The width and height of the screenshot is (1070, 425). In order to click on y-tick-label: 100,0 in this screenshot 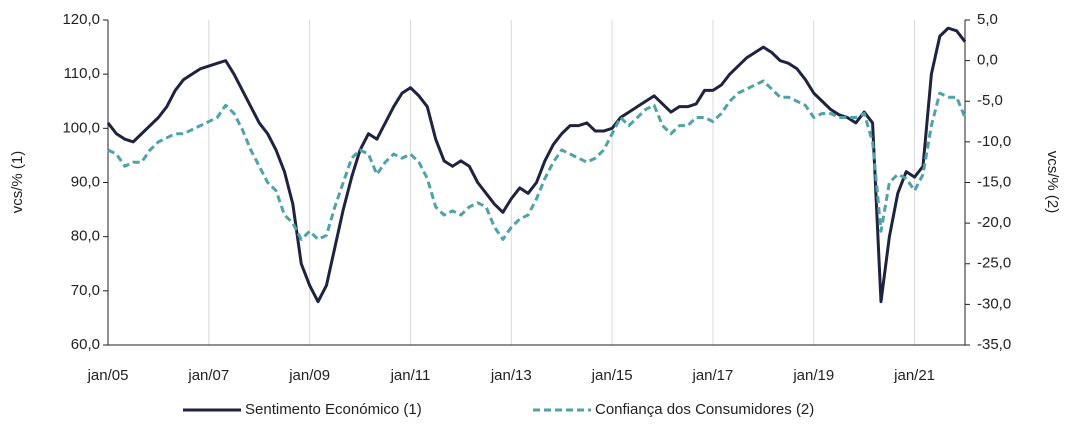, I will do `click(81, 127)`.